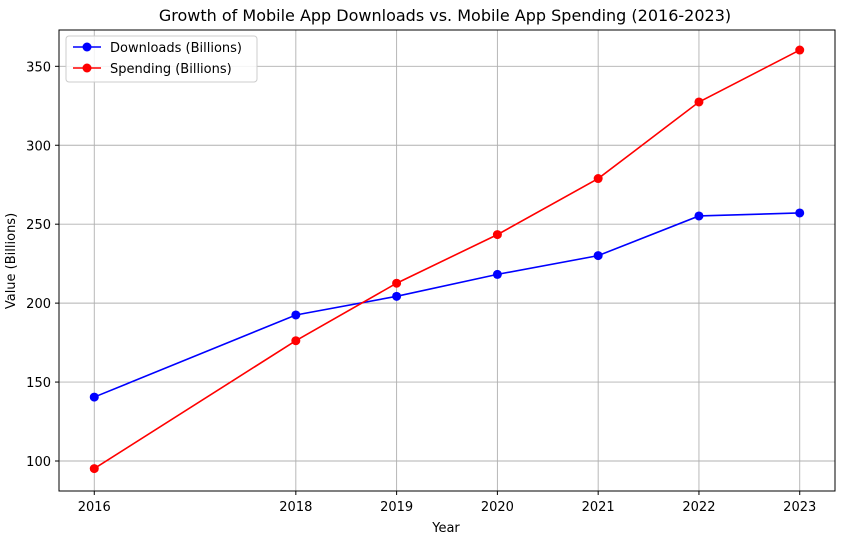 Image resolution: width=845 pixels, height=543 pixels. What do you see at coordinates (94, 507) in the screenshot?
I see `x-tick-label: 2016` at bounding box center [94, 507].